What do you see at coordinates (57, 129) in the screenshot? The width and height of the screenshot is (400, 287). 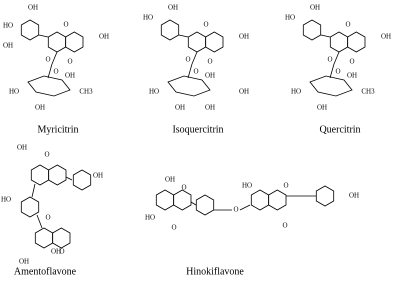 I see `compound-name: Myricitrin` at bounding box center [57, 129].